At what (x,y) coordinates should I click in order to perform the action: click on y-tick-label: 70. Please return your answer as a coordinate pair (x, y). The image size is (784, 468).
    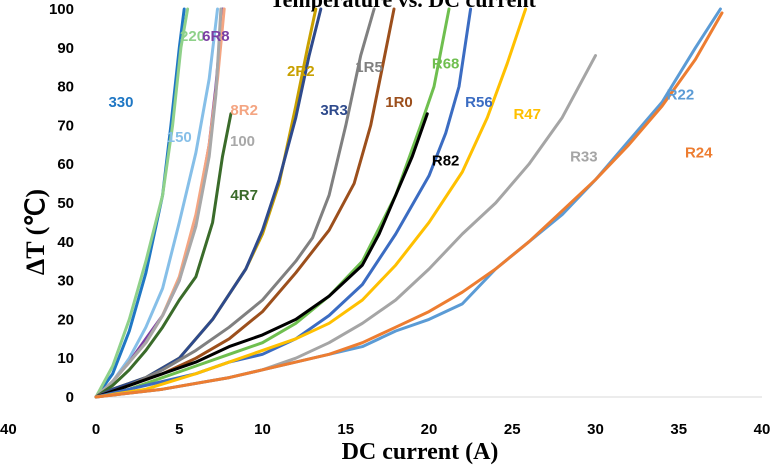
    Looking at the image, I should click on (65, 125).